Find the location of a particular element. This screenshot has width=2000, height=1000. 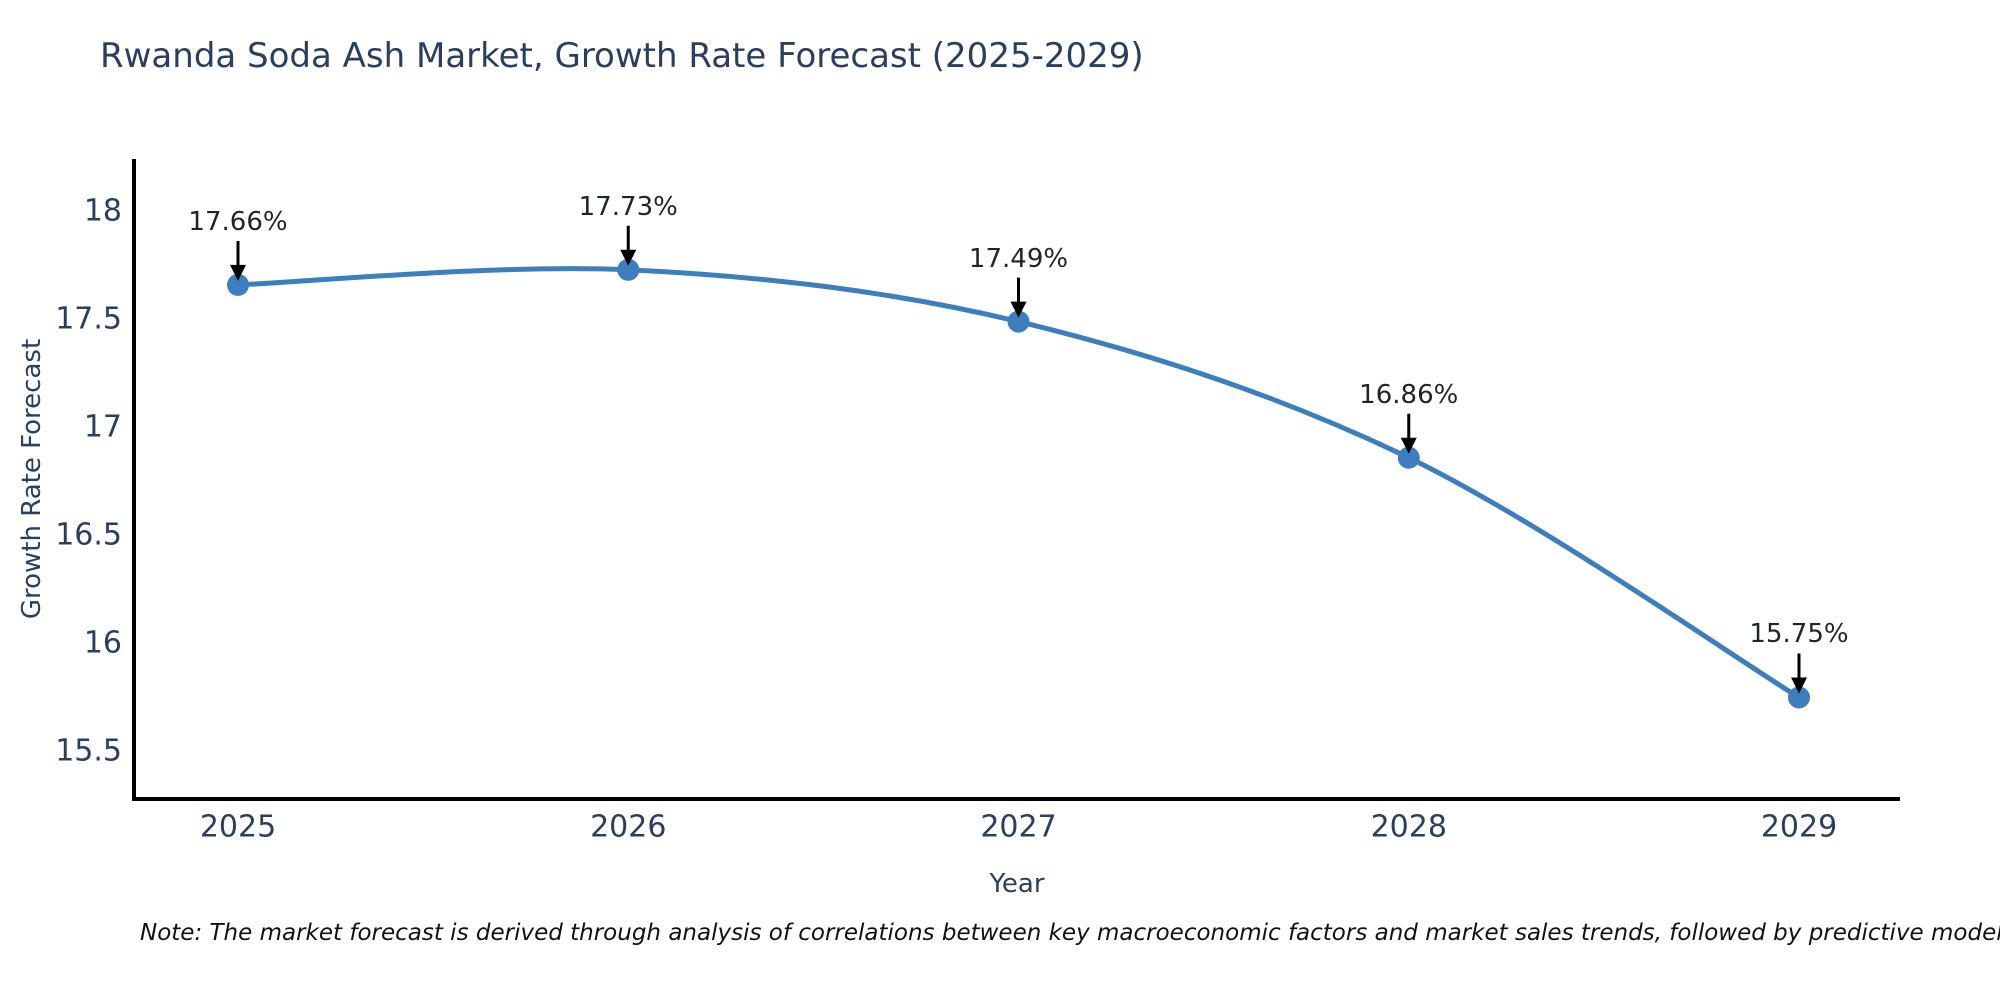

point-label: 15.75% is located at coordinates (1799, 634).